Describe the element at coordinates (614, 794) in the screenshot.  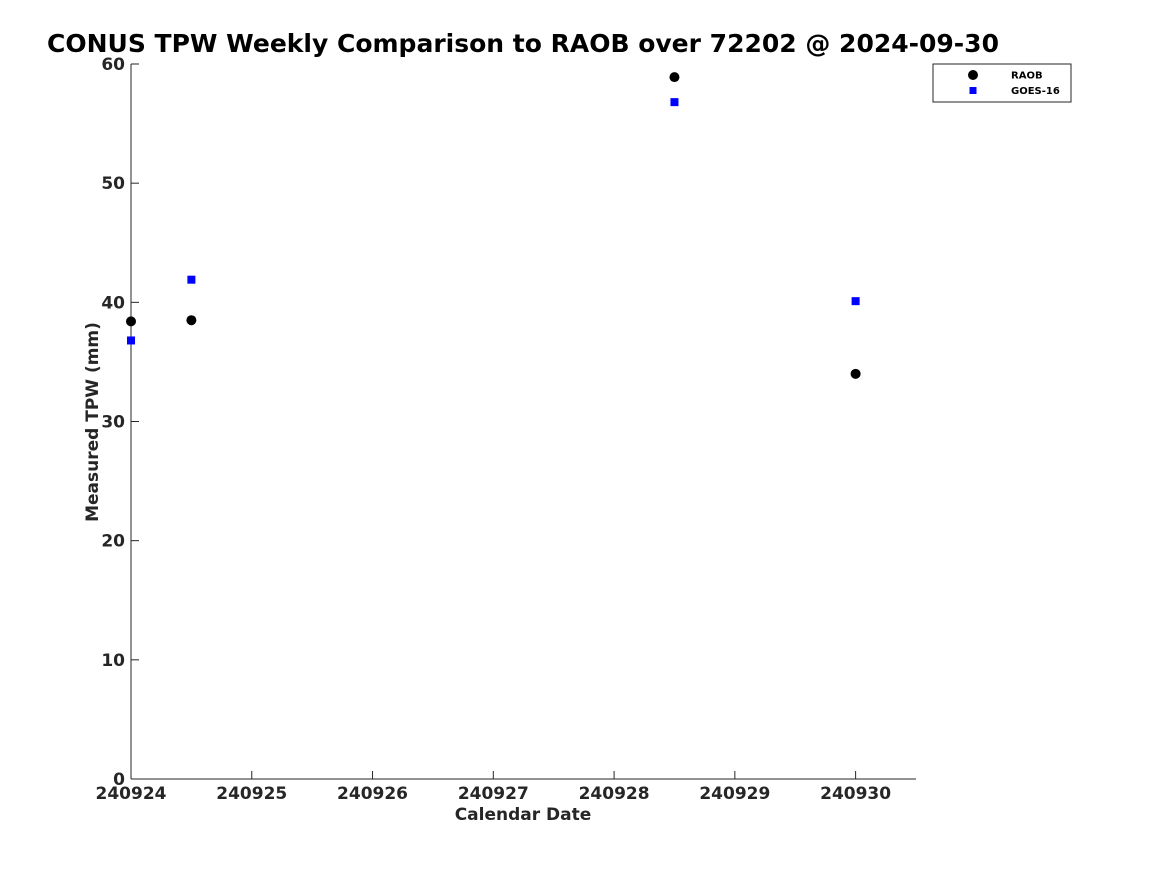
I see `x-tick-label: 240928` at that location.